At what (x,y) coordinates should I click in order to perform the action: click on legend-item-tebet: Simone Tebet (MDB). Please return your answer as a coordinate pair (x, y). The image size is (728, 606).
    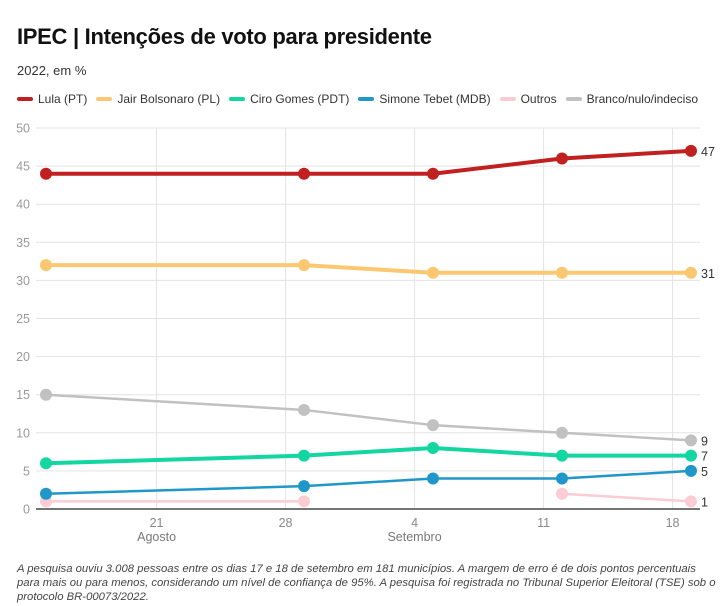
    Looking at the image, I should click on (424, 99).